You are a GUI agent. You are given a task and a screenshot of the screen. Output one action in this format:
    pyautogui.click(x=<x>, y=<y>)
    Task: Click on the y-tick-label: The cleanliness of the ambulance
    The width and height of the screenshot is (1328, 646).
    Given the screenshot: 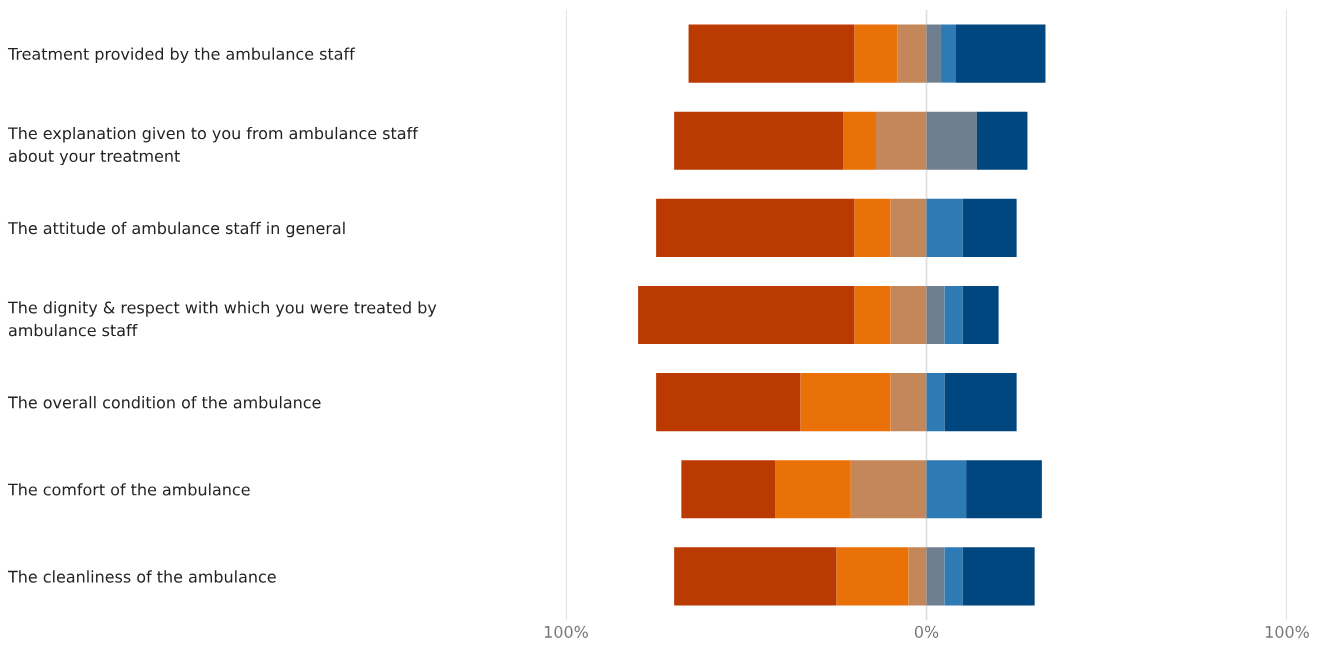 What is the action you would take?
    pyautogui.click(x=141, y=576)
    